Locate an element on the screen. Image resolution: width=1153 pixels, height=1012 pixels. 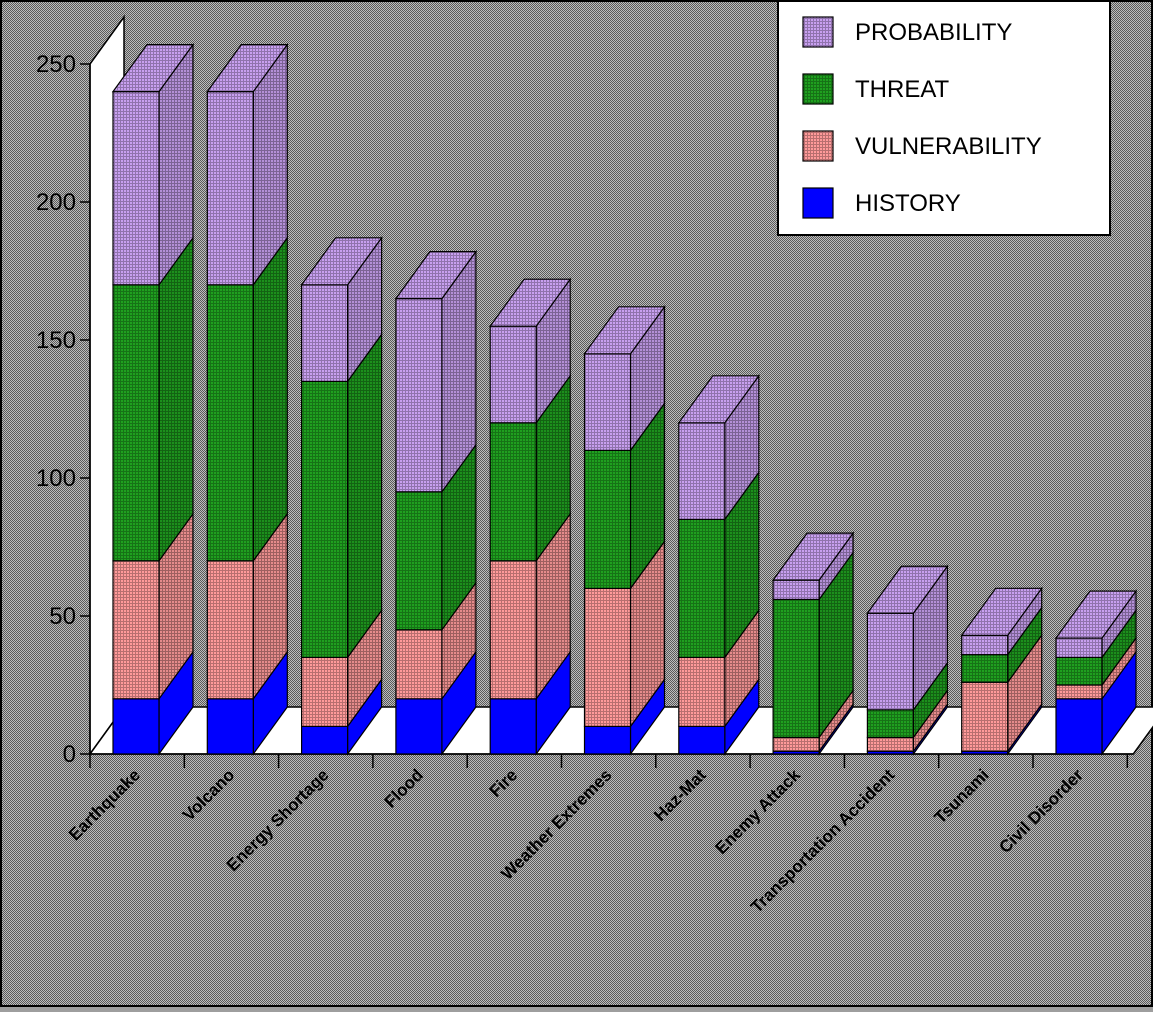
bar-group-flood is located at coordinates (436, 502).